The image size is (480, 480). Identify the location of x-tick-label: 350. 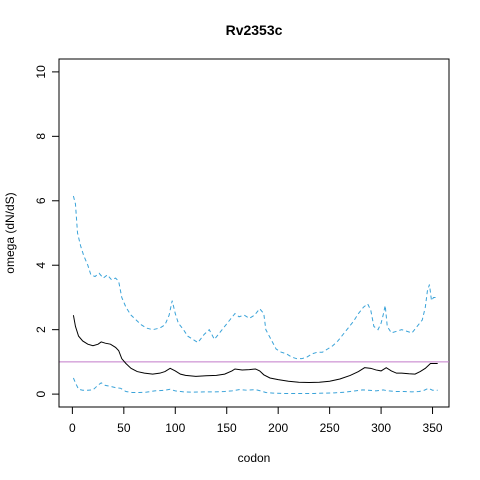
(433, 428).